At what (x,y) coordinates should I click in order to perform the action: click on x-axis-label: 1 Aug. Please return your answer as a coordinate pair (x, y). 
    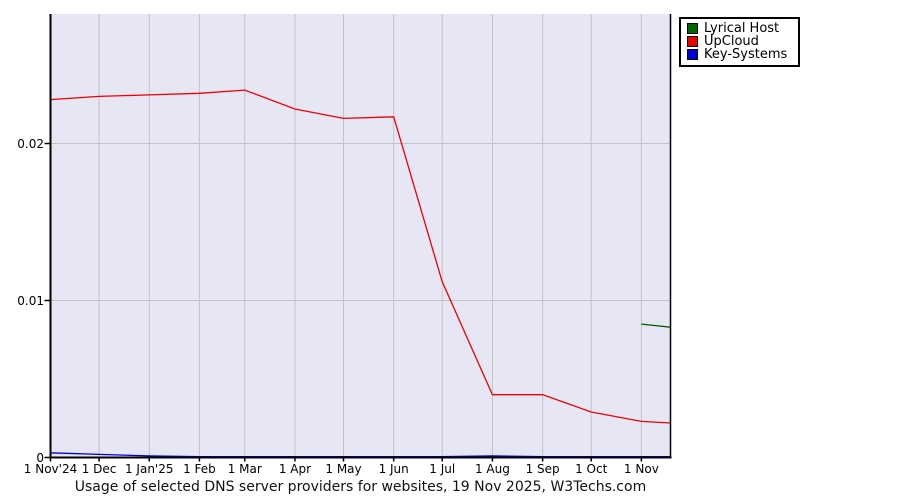
    Looking at the image, I should click on (492, 469).